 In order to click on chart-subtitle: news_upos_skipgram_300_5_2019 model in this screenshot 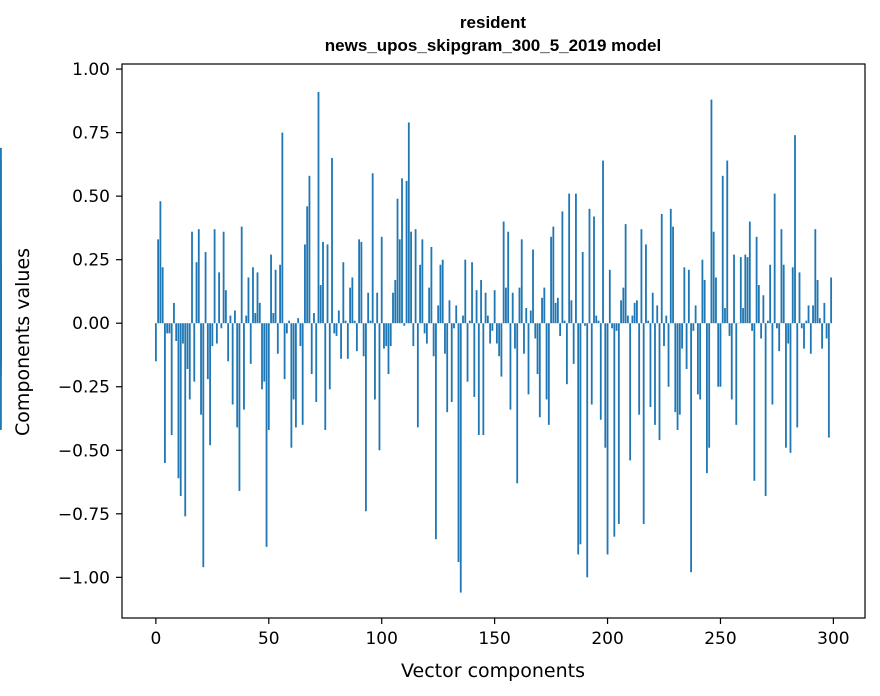, I will do `click(493, 45)`.